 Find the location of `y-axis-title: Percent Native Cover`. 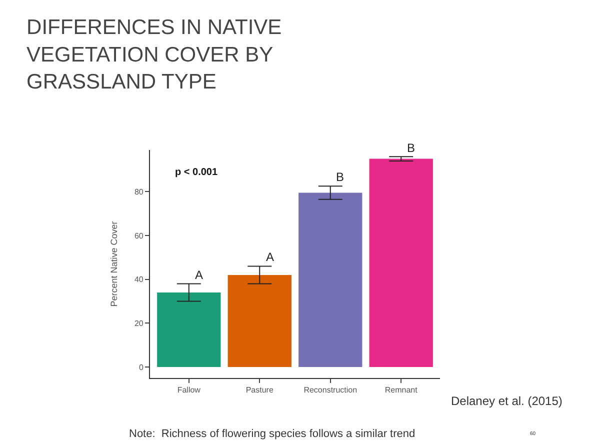

y-axis-title: Percent Native Cover is located at coordinates (113, 264).